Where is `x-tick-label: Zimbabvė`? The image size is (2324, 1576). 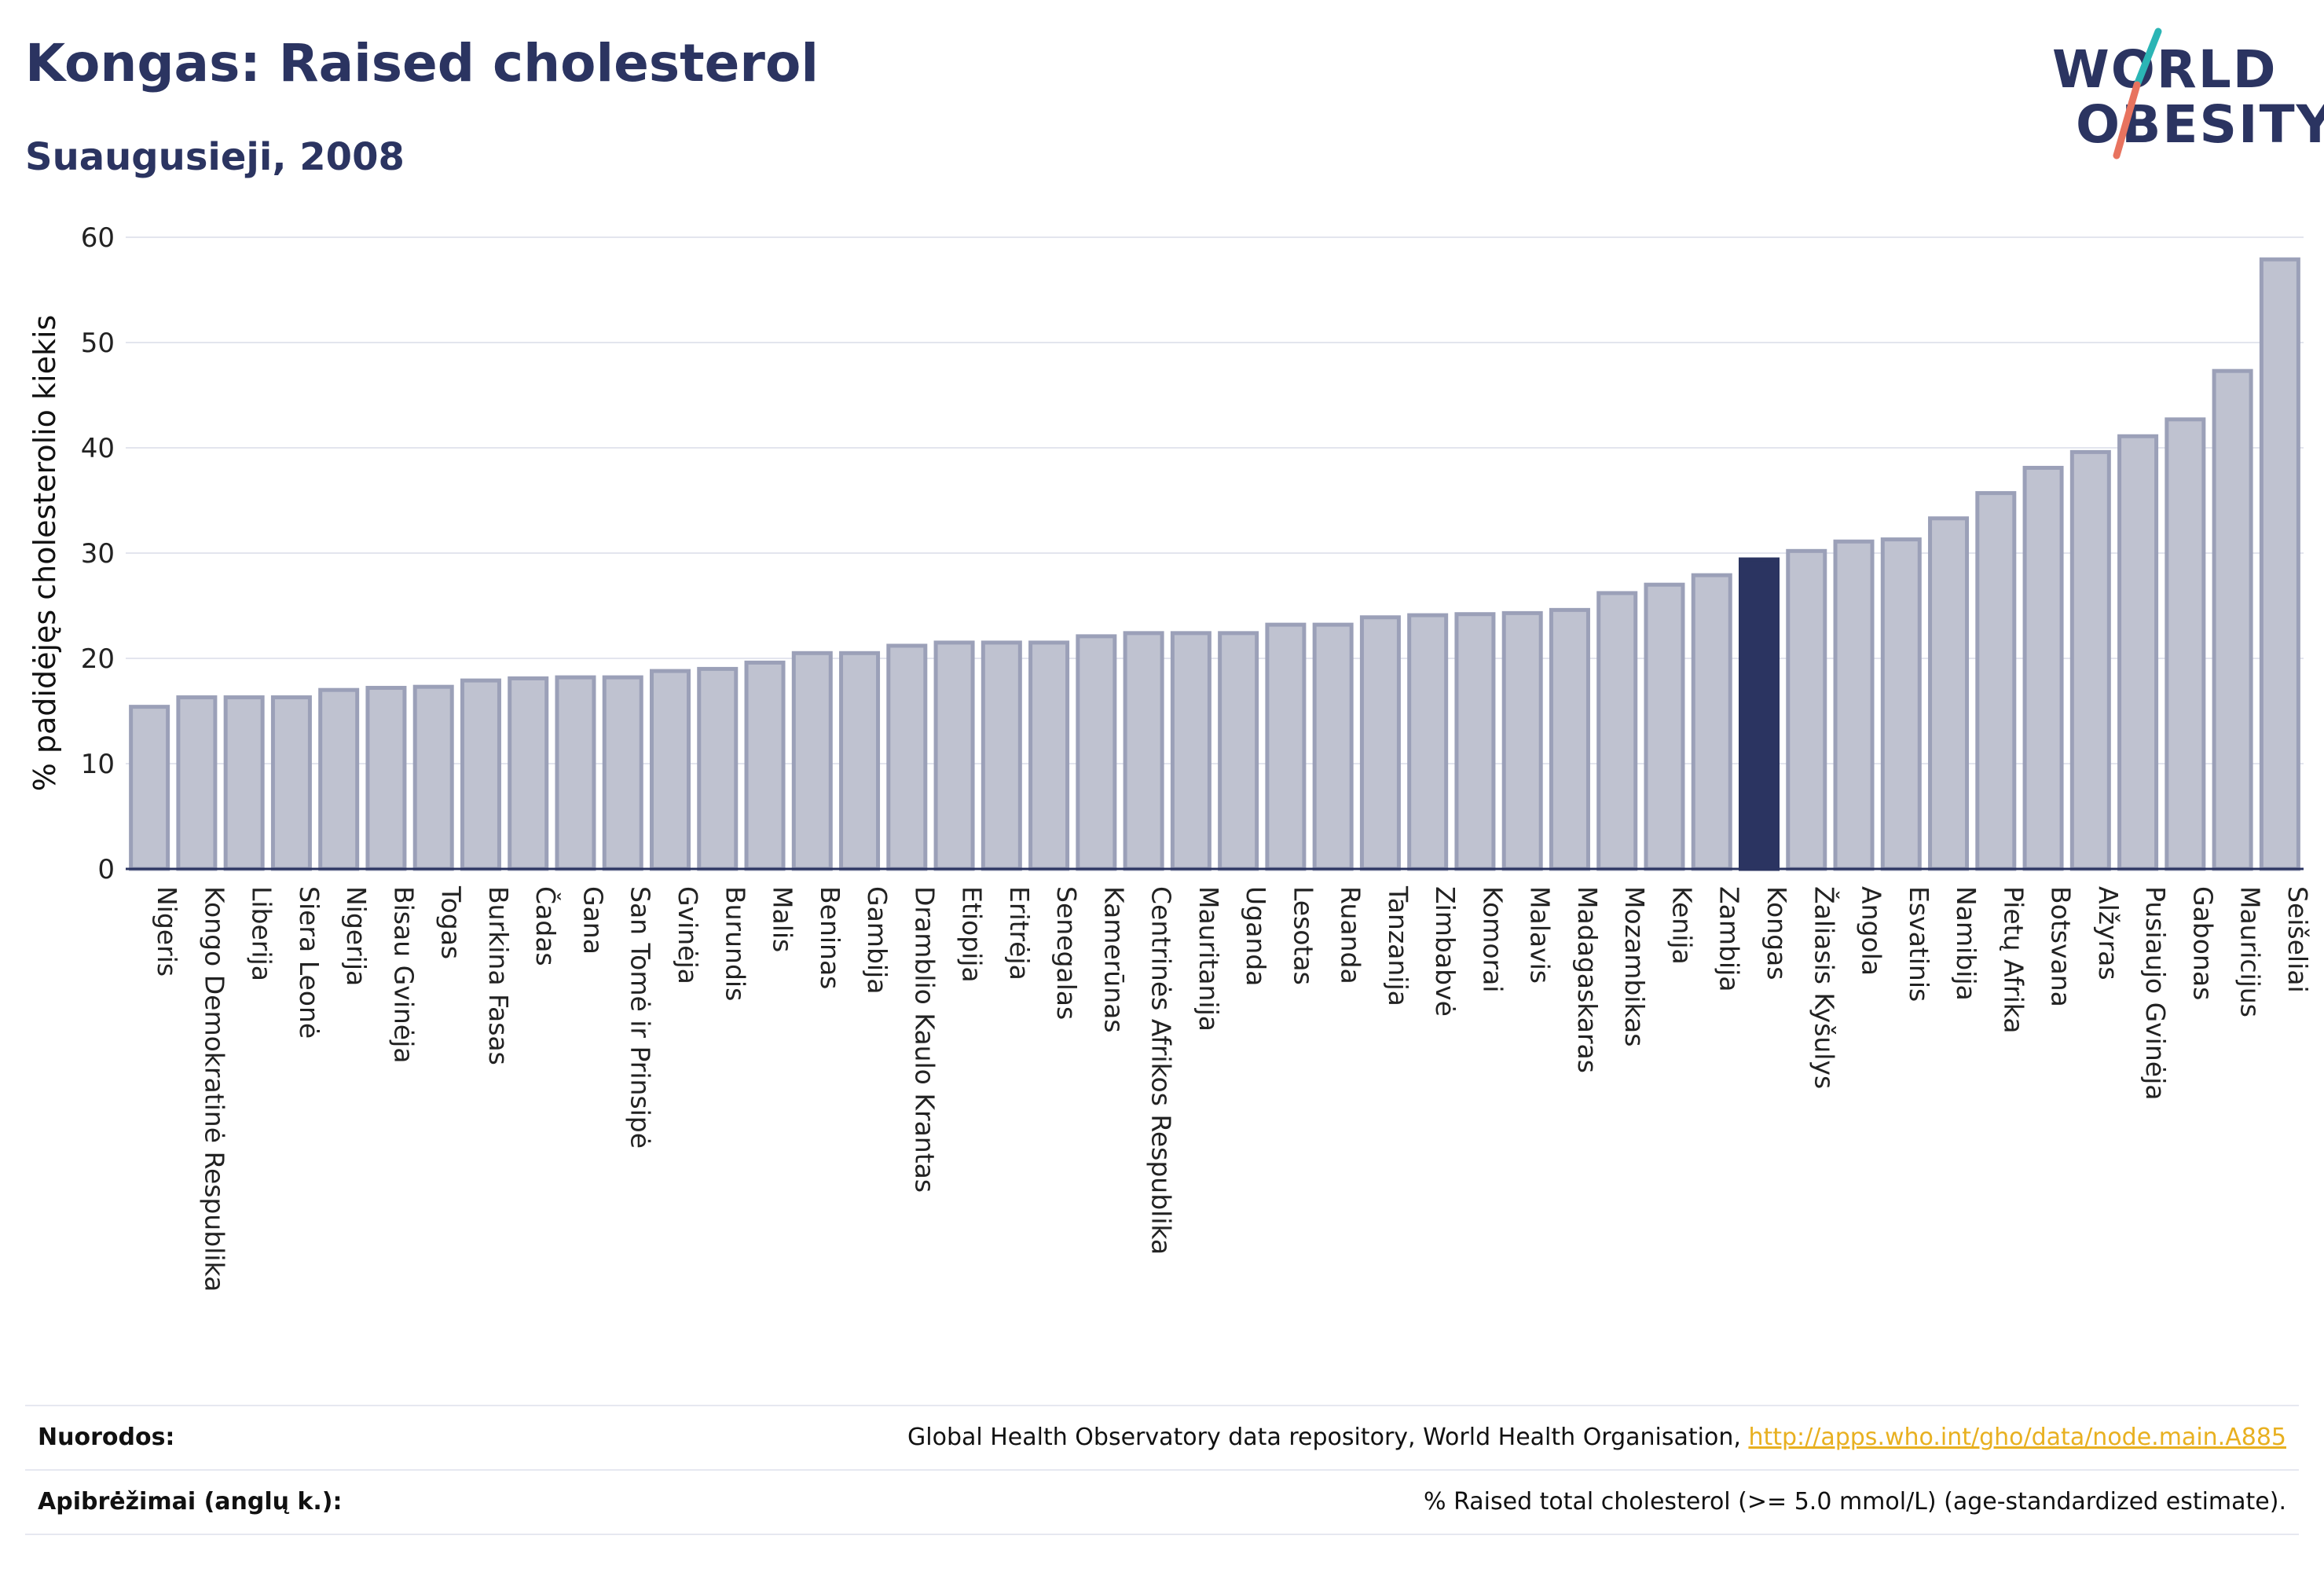 x-tick-label: Zimbabvė is located at coordinates (1445, 951).